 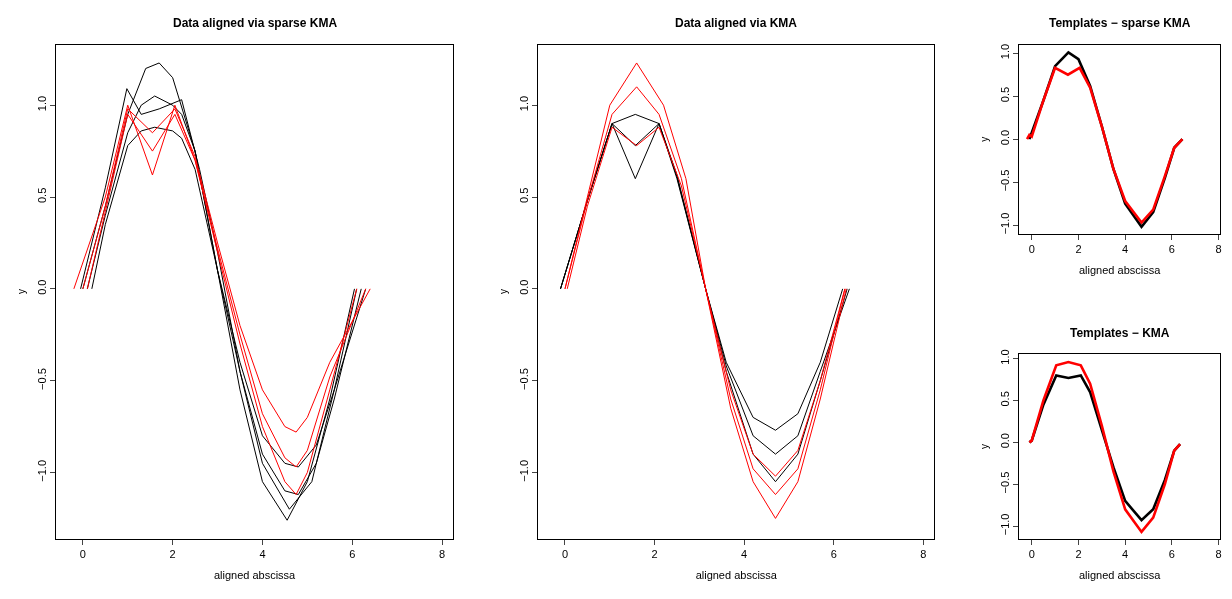 I want to click on chart-title: Data aligned via sparse KMA, so click(x=255, y=23).